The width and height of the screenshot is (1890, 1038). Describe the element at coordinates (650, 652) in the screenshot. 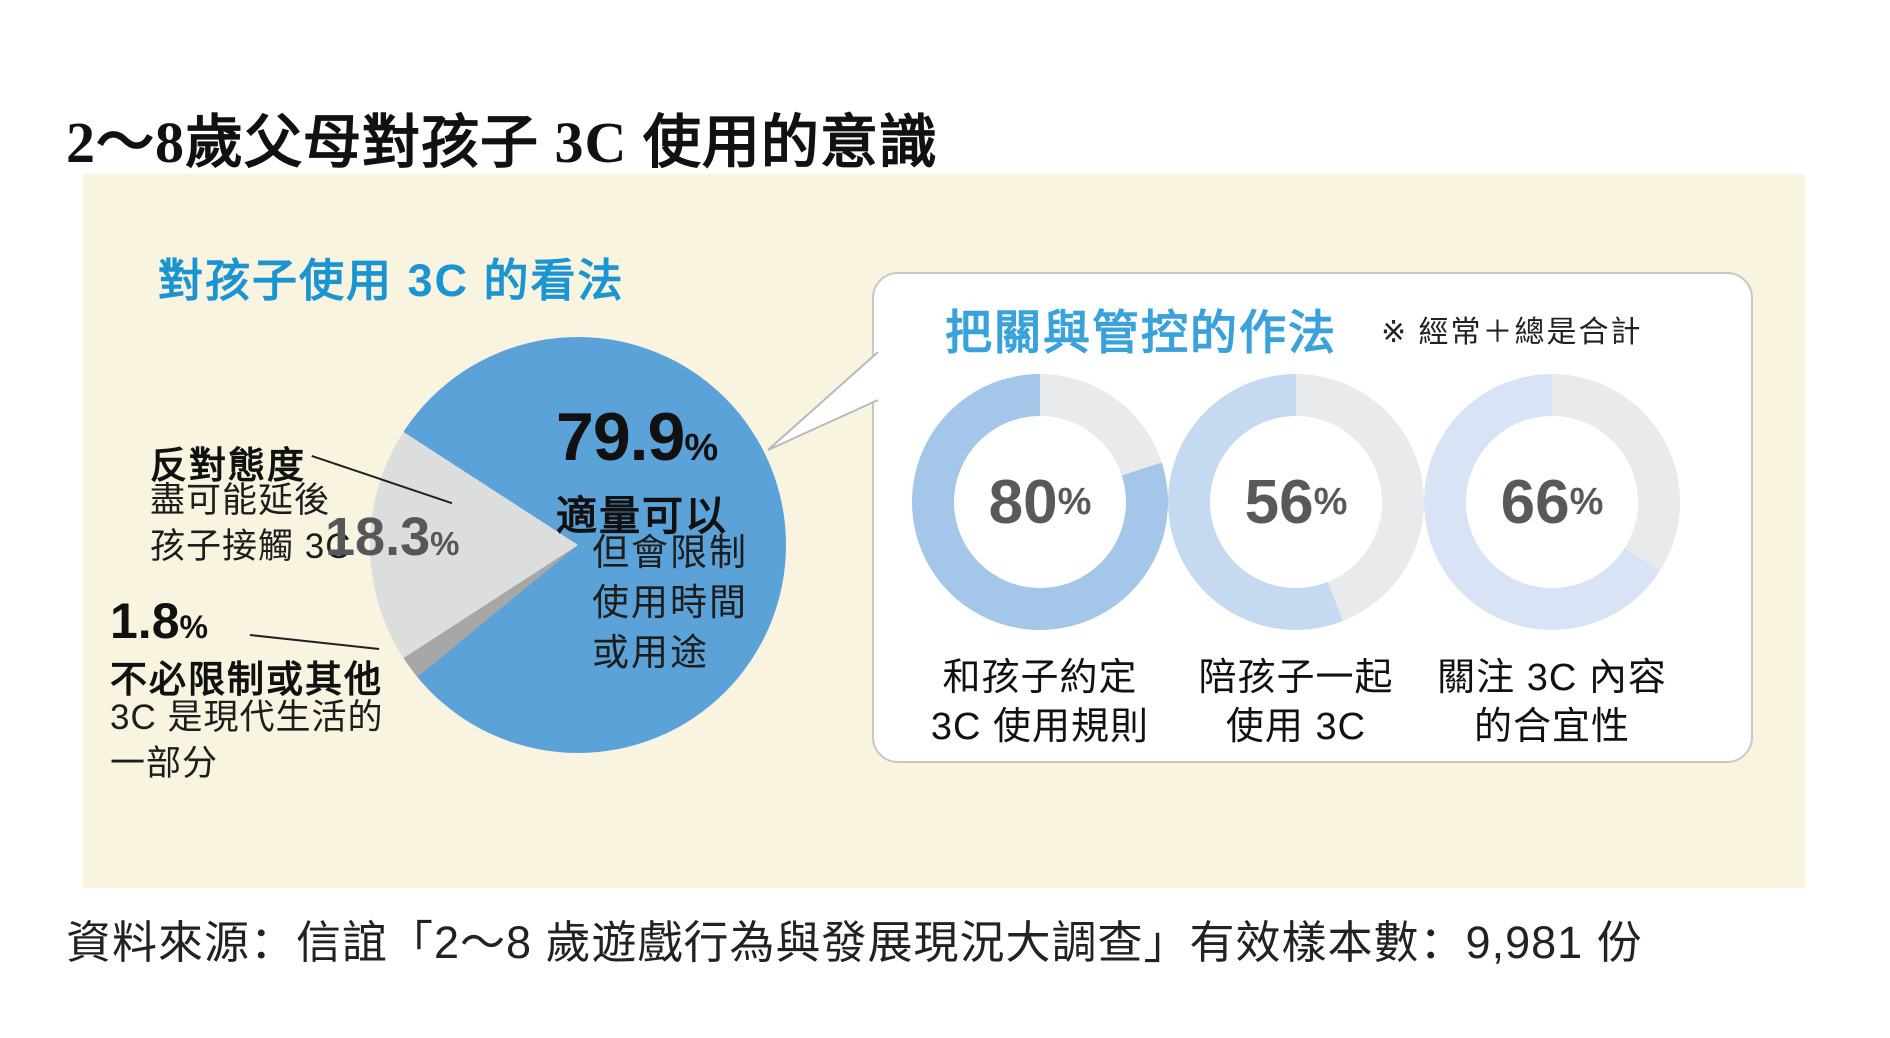

I see `pie-main-desc-line: 或用途` at that location.